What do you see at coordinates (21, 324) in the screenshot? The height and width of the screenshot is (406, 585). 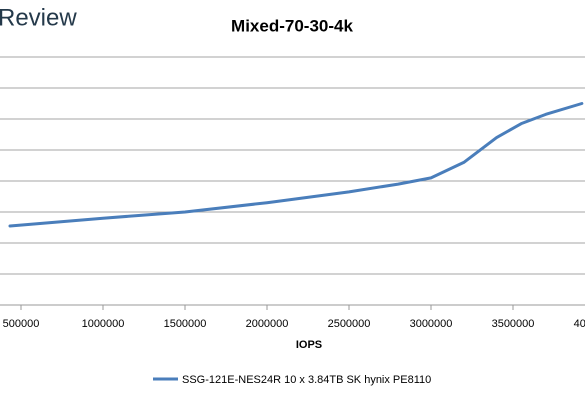 I see `x-tick-label: 500000` at bounding box center [21, 324].